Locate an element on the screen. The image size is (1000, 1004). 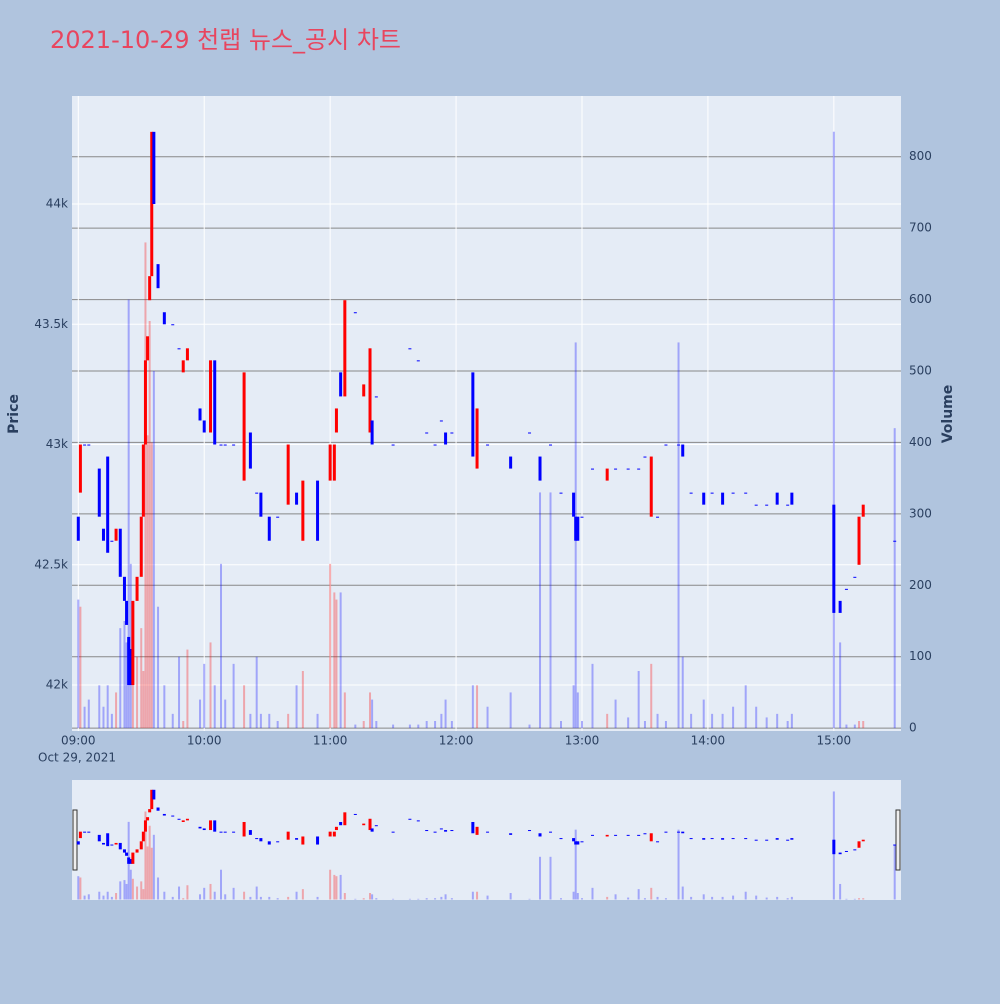
chart-title: 2021-10-29 천랩 뉴스_공시 차트 is located at coordinates (225, 40).